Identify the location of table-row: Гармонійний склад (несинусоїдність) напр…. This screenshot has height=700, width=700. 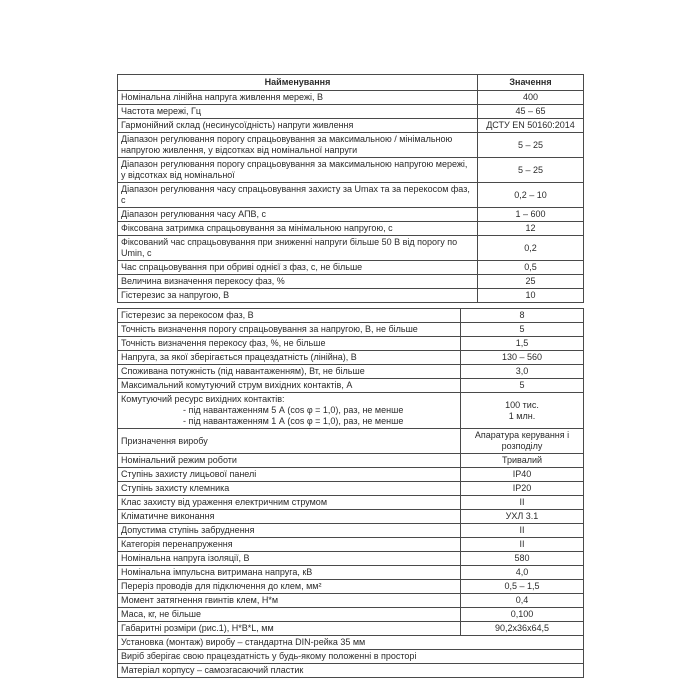
(350, 125).